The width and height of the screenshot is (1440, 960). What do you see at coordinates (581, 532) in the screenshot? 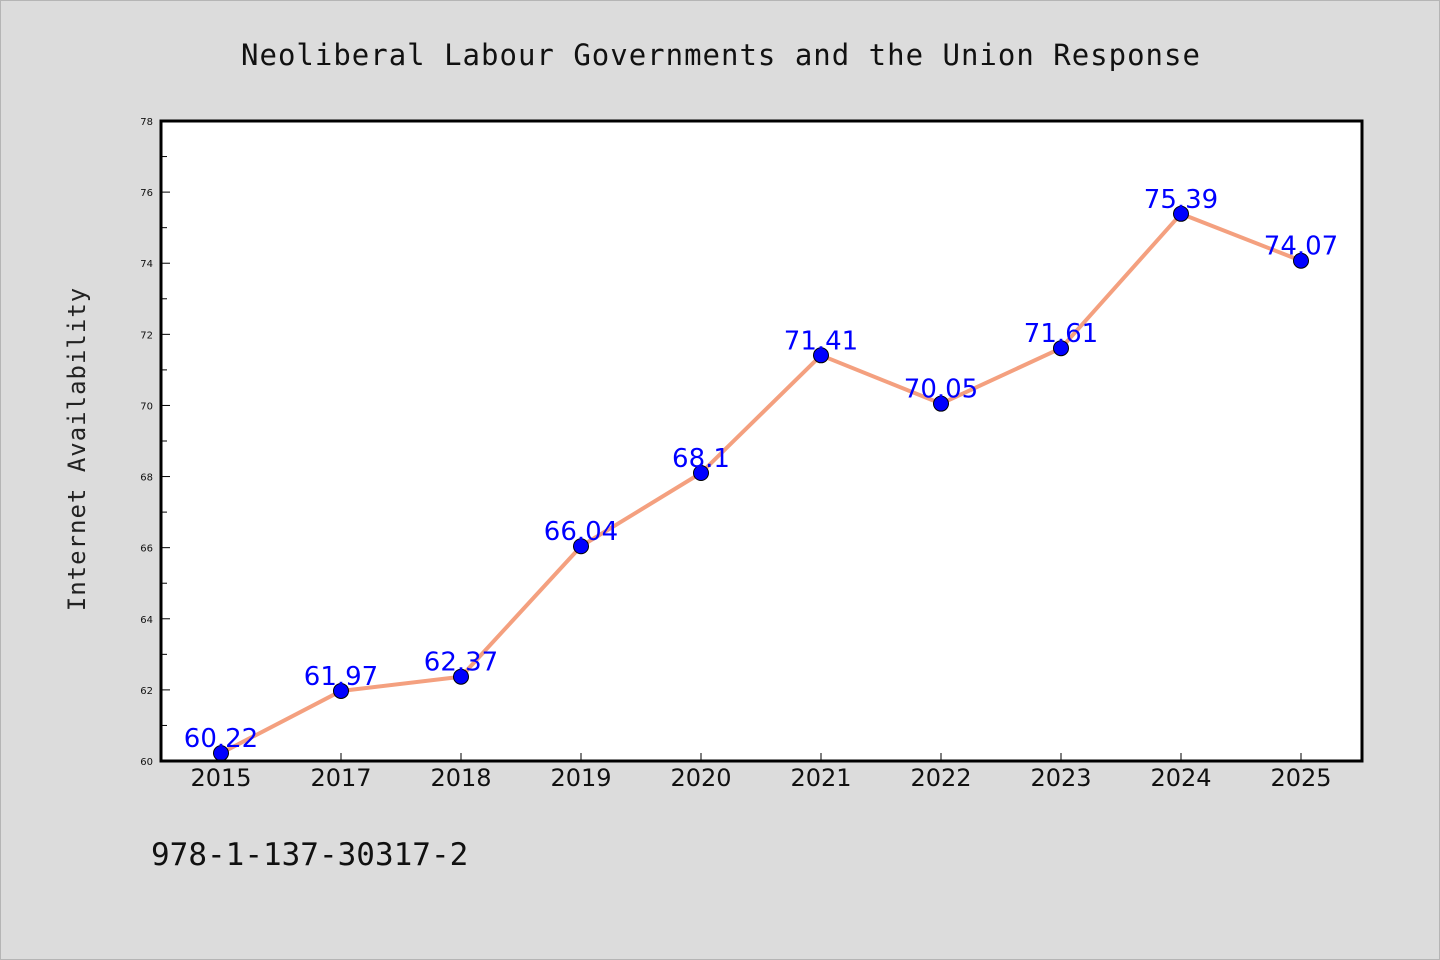
I see `data-label: 66.04` at bounding box center [581, 532].